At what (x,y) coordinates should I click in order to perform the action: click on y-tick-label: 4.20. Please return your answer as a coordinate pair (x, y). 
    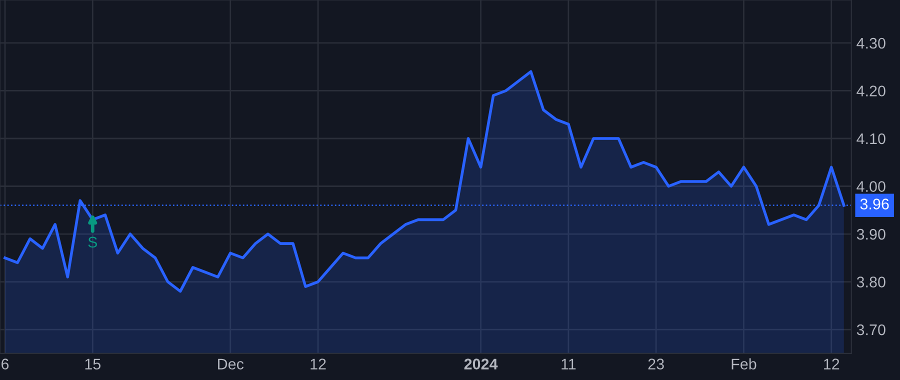
    Looking at the image, I should click on (871, 91).